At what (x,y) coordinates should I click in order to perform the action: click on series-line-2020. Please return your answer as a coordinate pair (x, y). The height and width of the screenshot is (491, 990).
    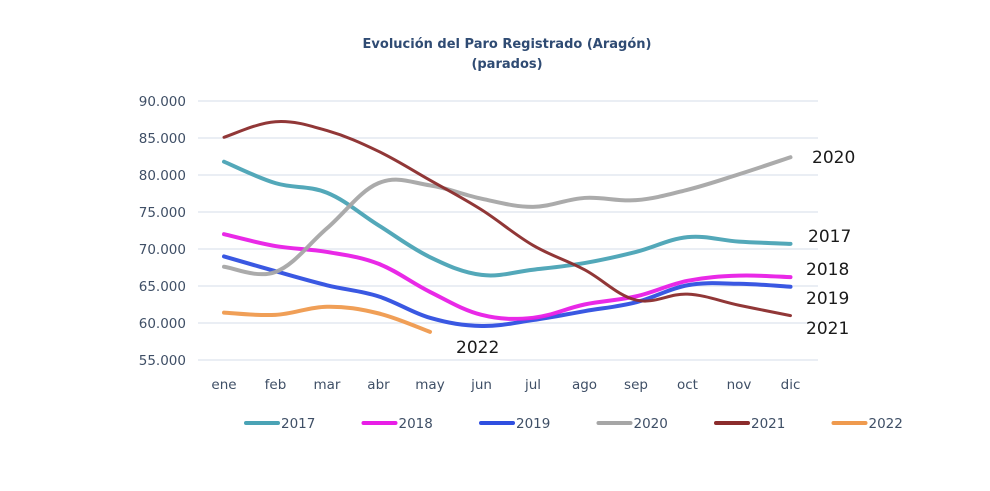
    Looking at the image, I should click on (507, 216).